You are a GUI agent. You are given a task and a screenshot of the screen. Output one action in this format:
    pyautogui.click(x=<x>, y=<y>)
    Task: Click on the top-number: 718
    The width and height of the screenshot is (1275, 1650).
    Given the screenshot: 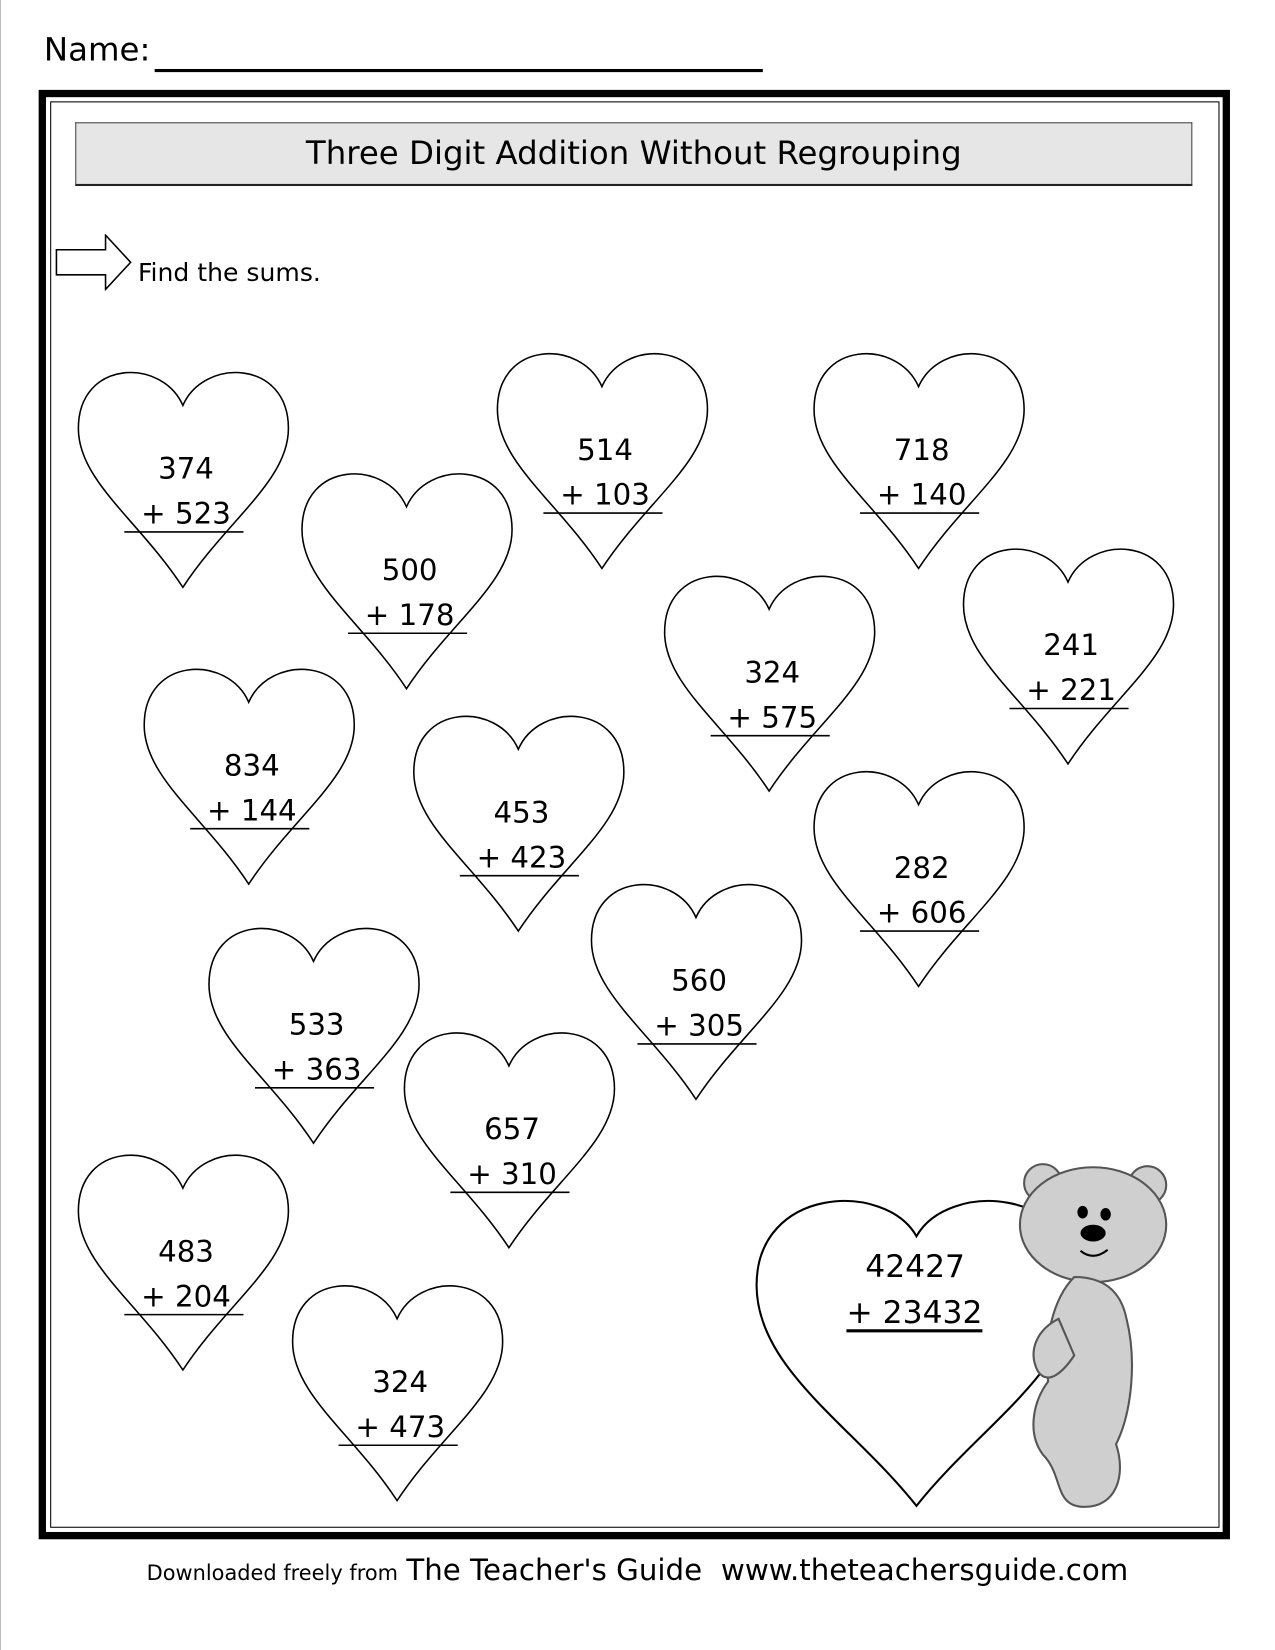 What is the action you would take?
    pyautogui.click(x=921, y=450)
    